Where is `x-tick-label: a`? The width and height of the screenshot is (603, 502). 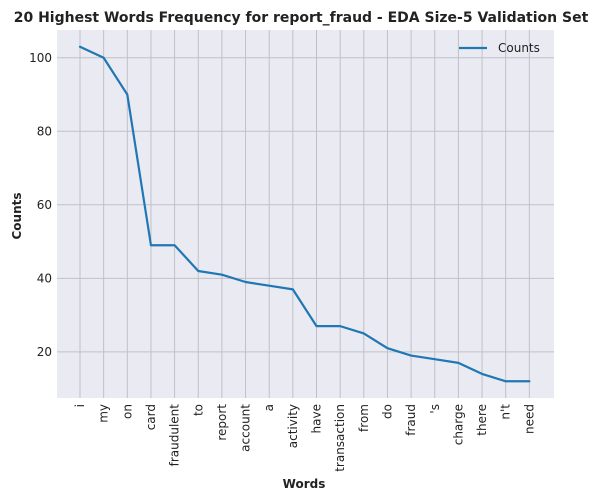
x-tick-label: a is located at coordinates (269, 407).